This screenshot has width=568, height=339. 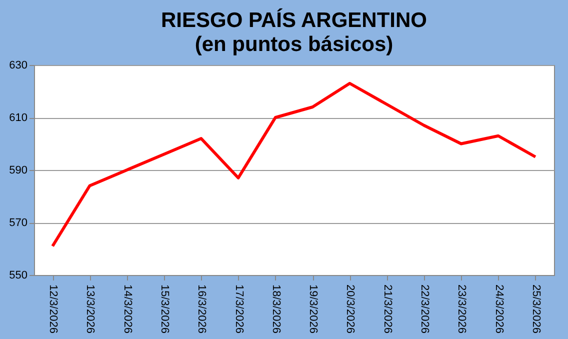 I want to click on x-tick-label: 21/3/2026, so click(x=387, y=309).